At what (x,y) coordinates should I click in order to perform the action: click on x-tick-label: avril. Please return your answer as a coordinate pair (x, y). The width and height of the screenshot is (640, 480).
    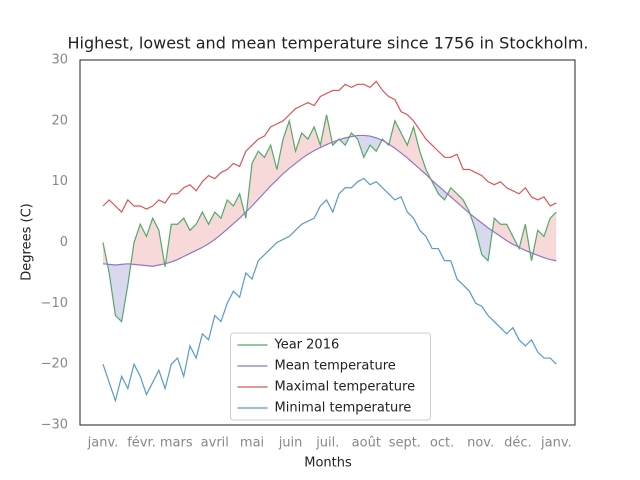
    Looking at the image, I should click on (215, 443).